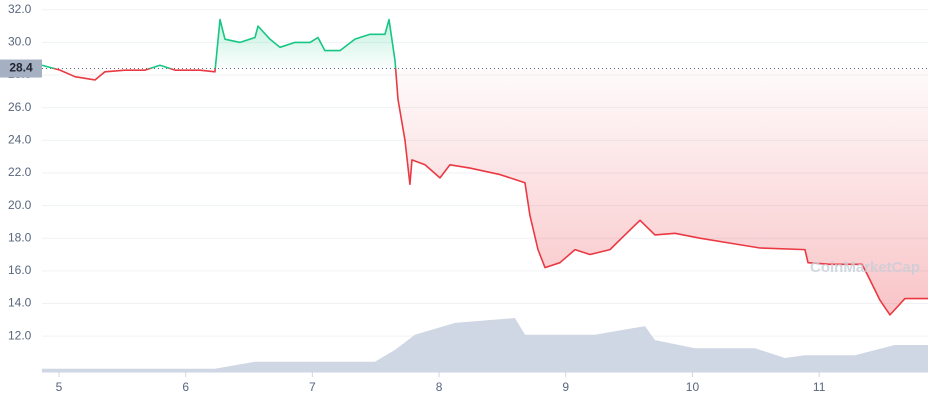 The height and width of the screenshot is (405, 930). I want to click on y-tick-label: 14.0, so click(20, 303).